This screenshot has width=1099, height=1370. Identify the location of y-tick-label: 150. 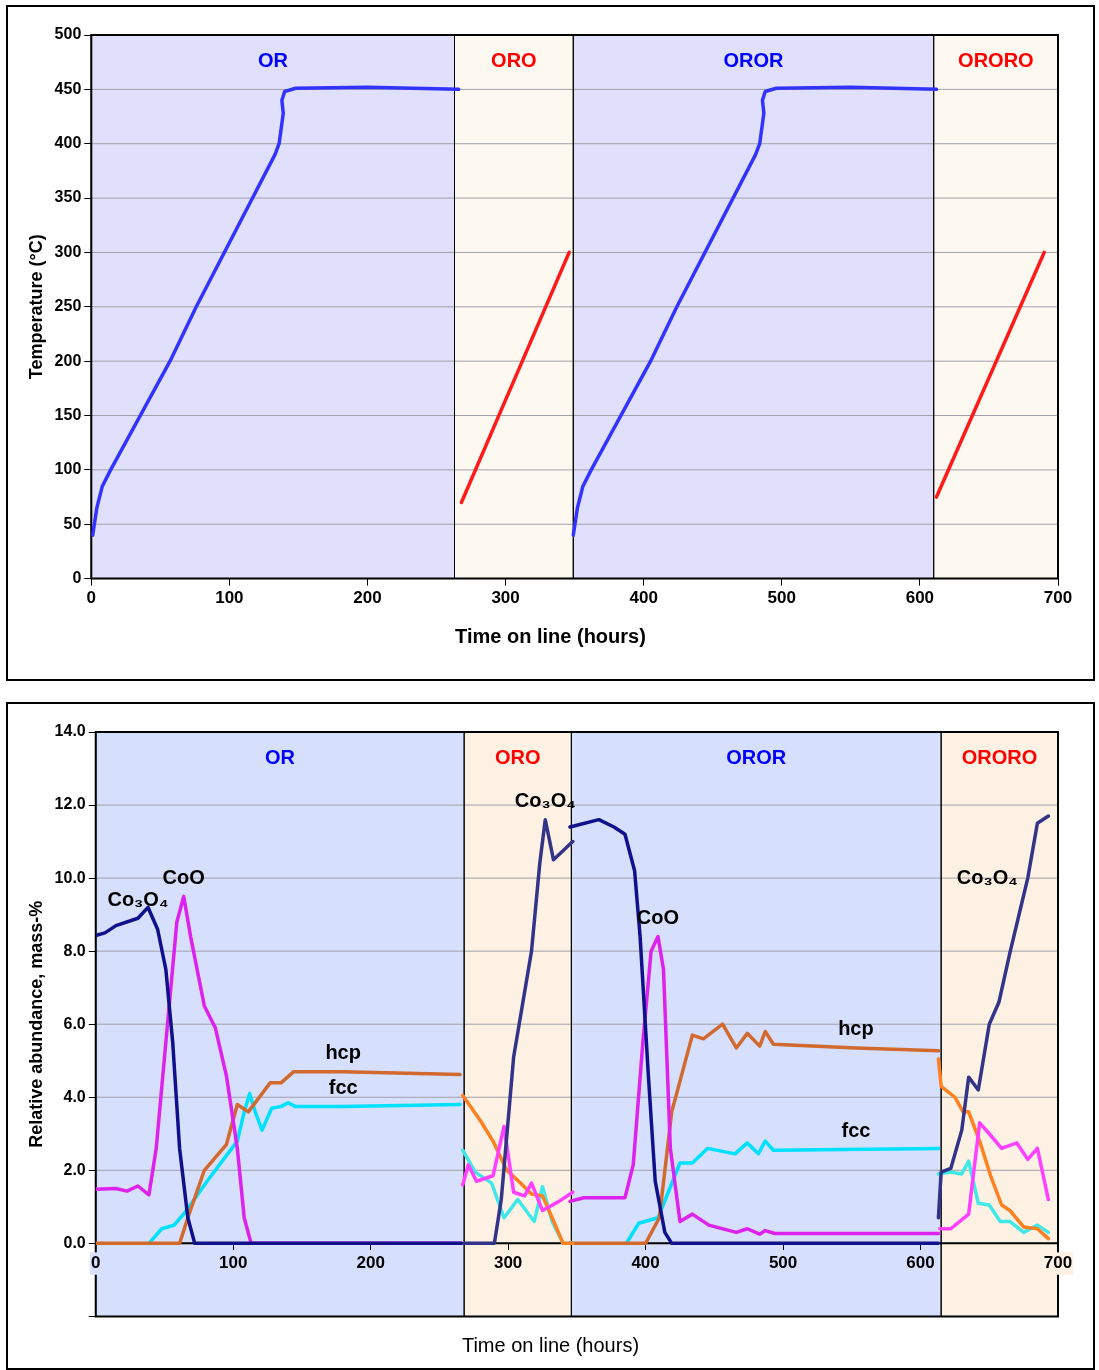
(68, 414).